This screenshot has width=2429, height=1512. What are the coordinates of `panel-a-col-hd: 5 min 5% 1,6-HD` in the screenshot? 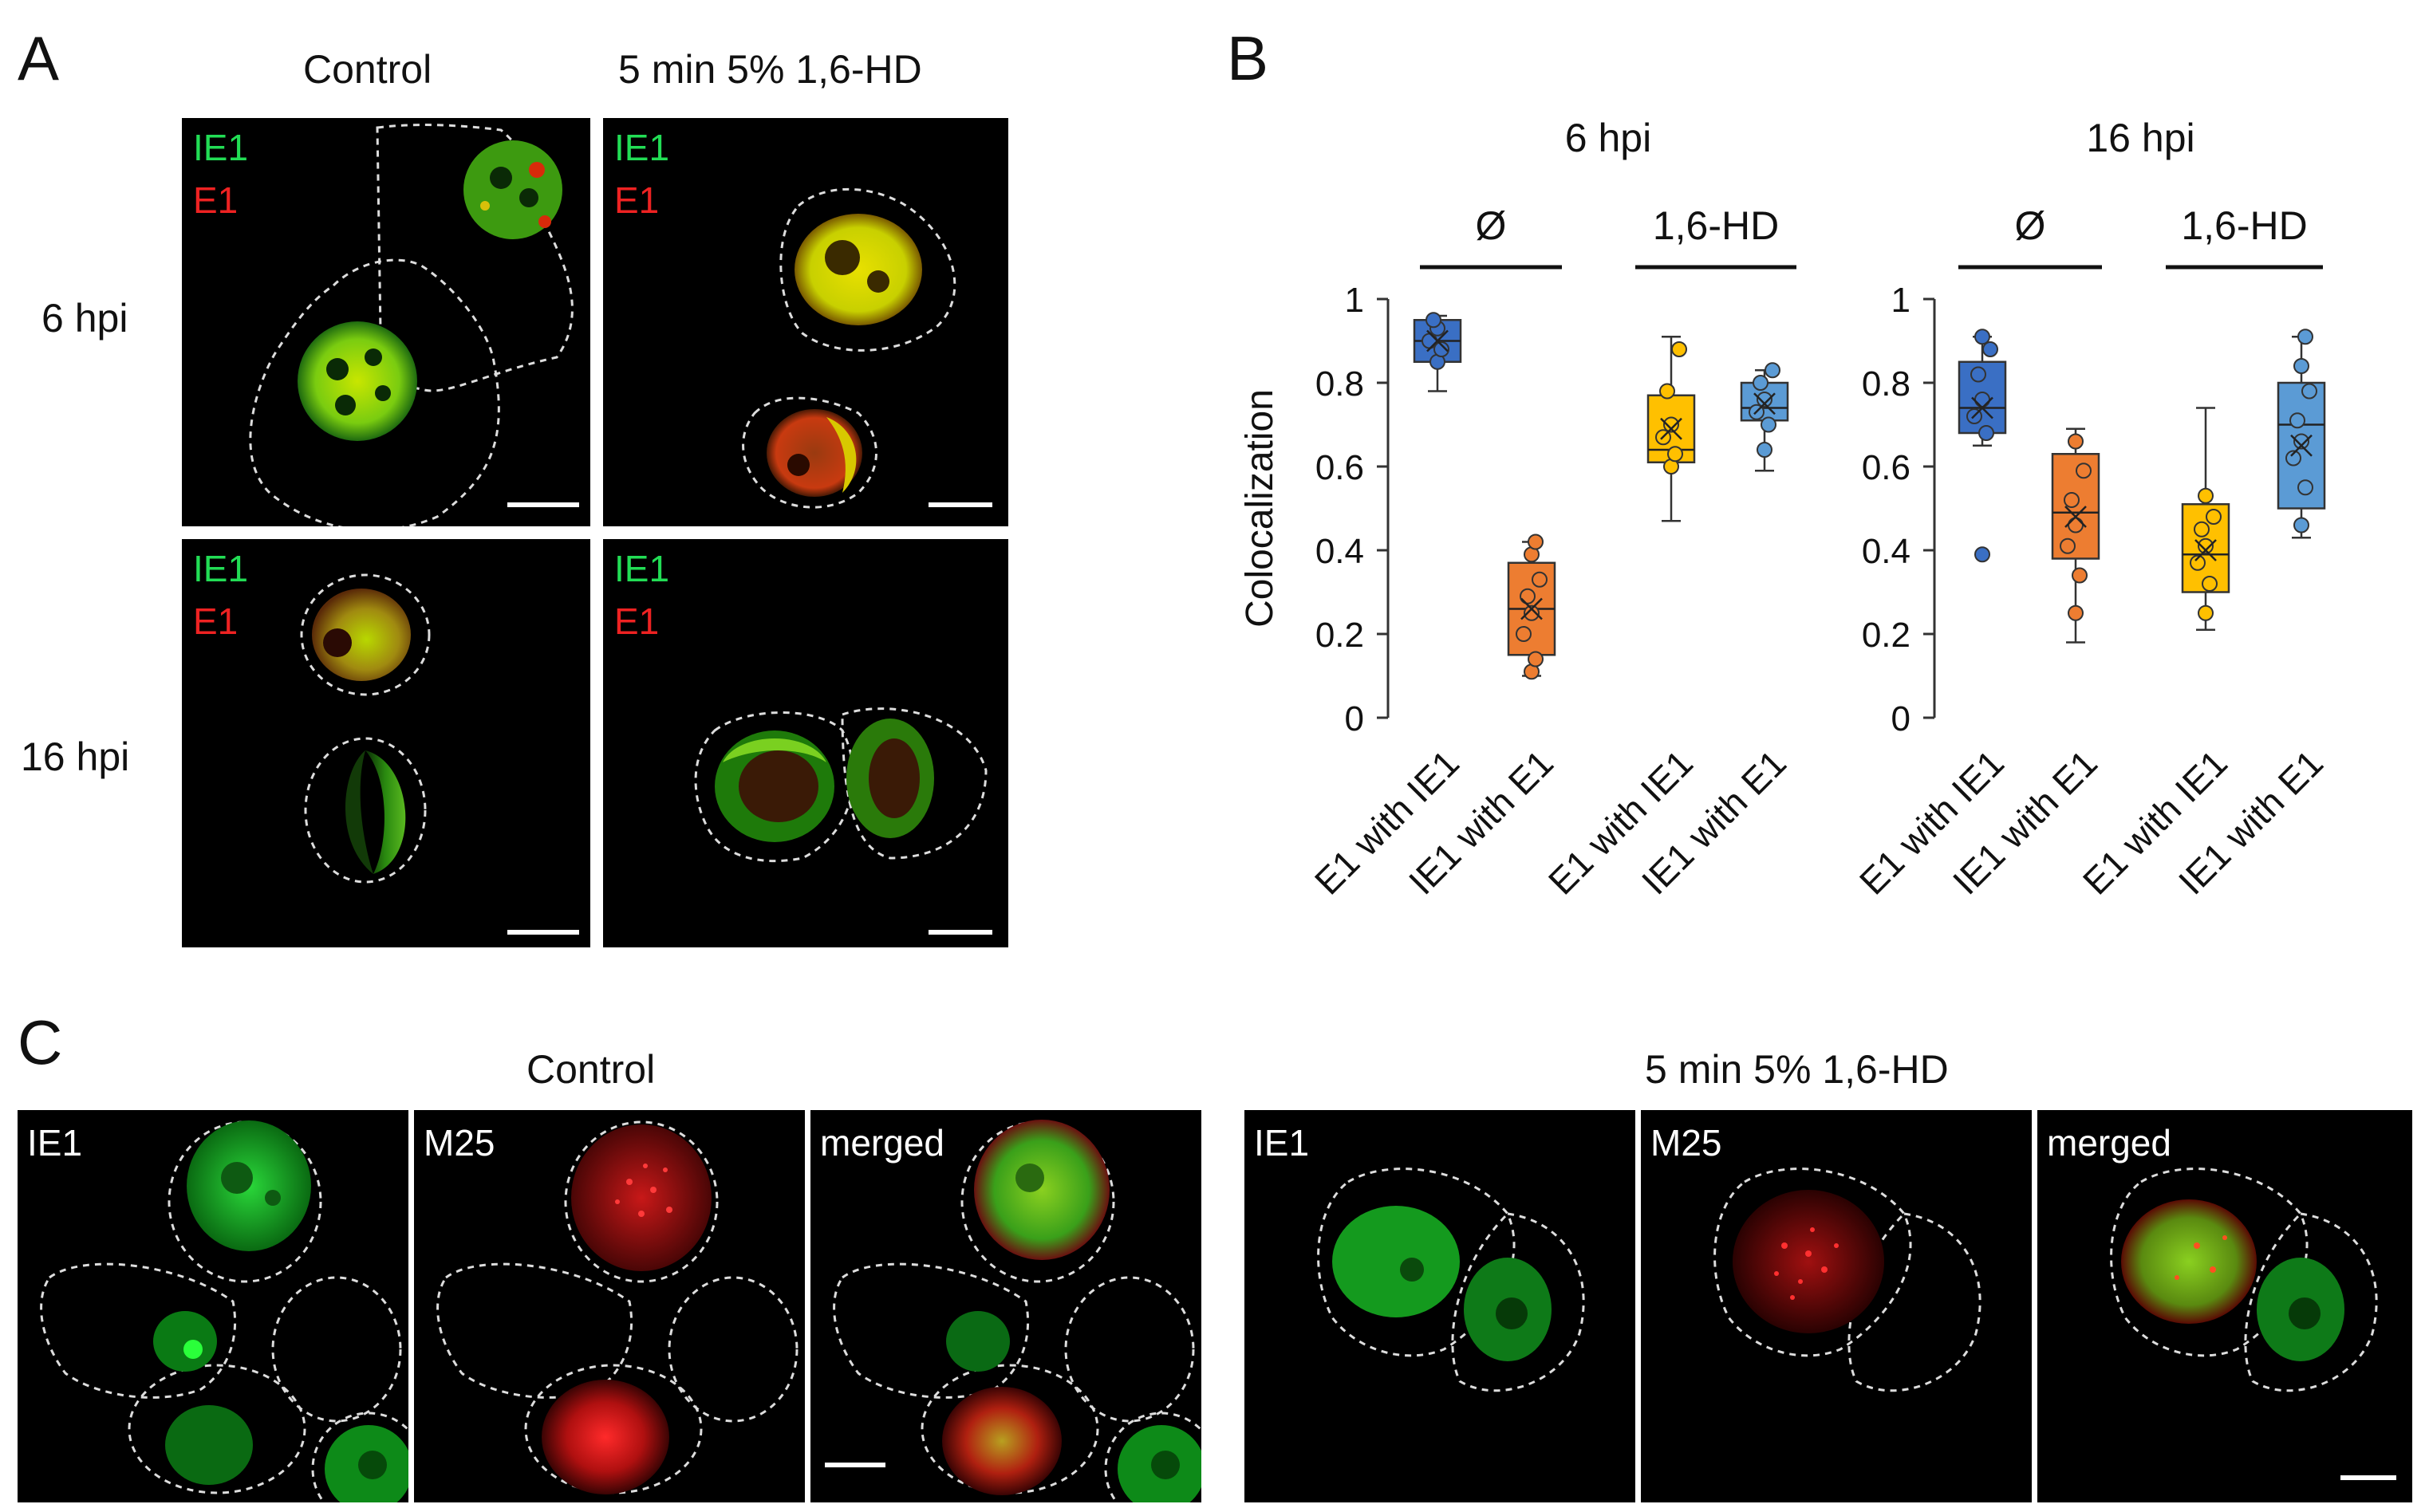 It's located at (770, 69).